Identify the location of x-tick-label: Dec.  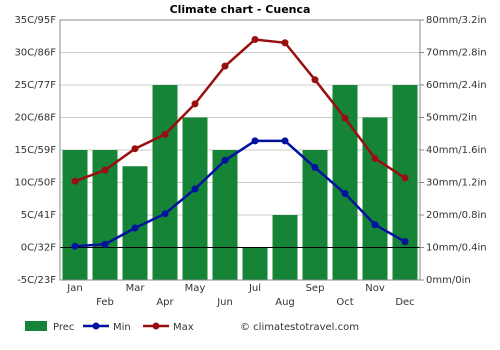
(404, 302).